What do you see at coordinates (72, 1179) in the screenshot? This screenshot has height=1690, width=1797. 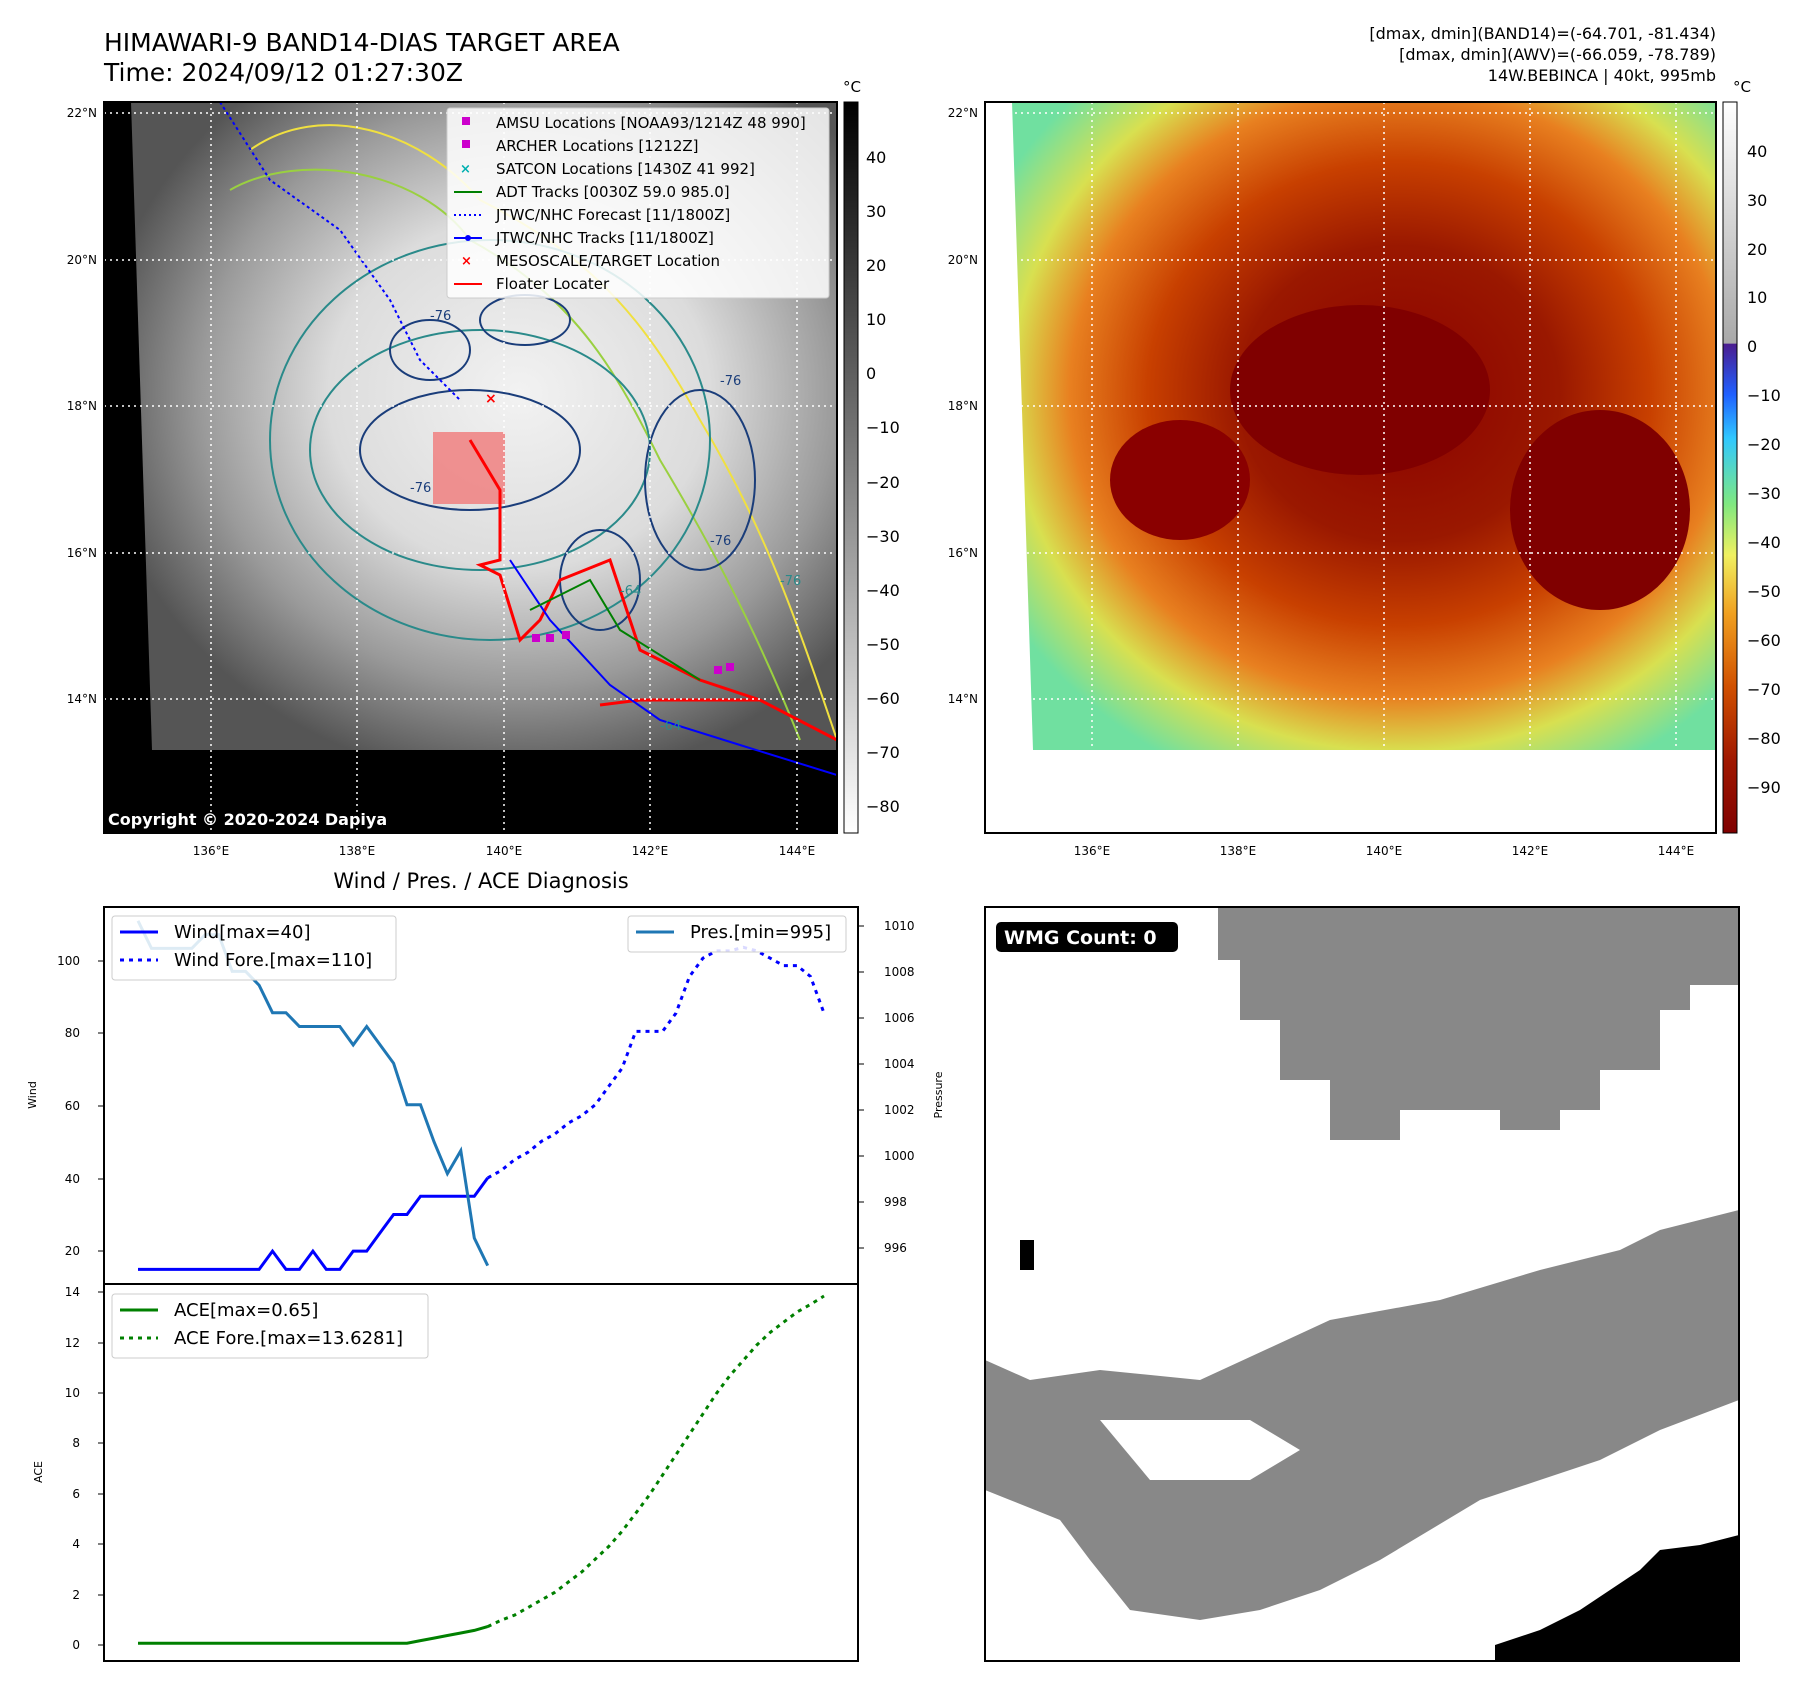 I see `wind-tick: 40` at bounding box center [72, 1179].